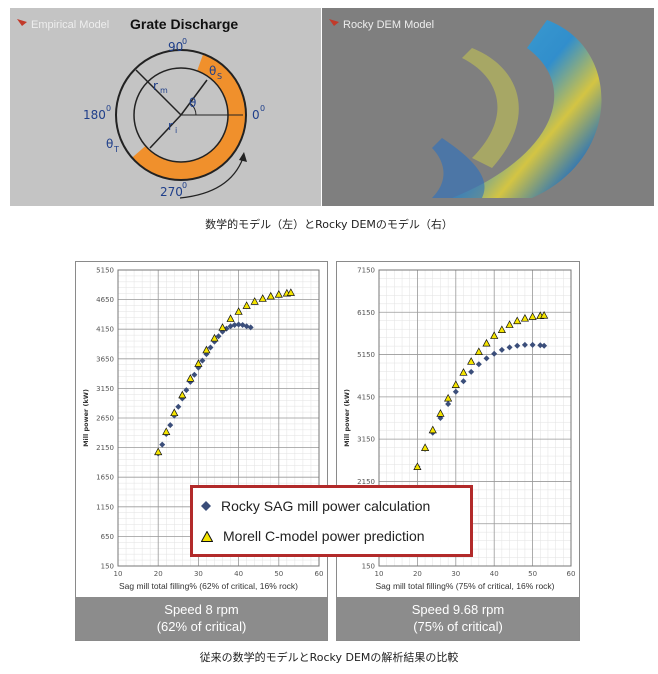  Describe the element at coordinates (164, 90) in the screenshot. I see `rm-sub: m` at that location.